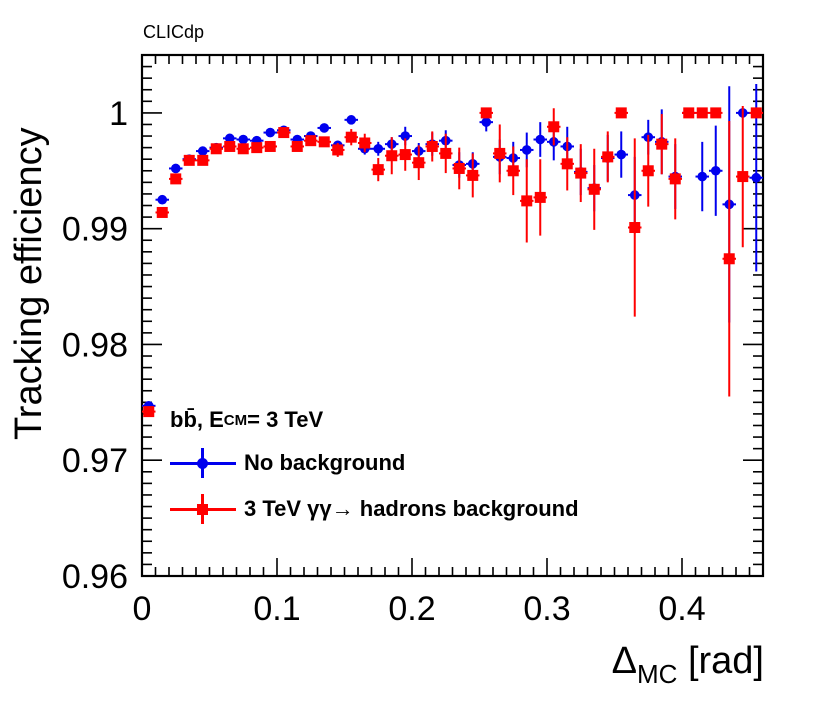  Describe the element at coordinates (276, 609) in the screenshot. I see `x-tick-label: 0.1` at that location.